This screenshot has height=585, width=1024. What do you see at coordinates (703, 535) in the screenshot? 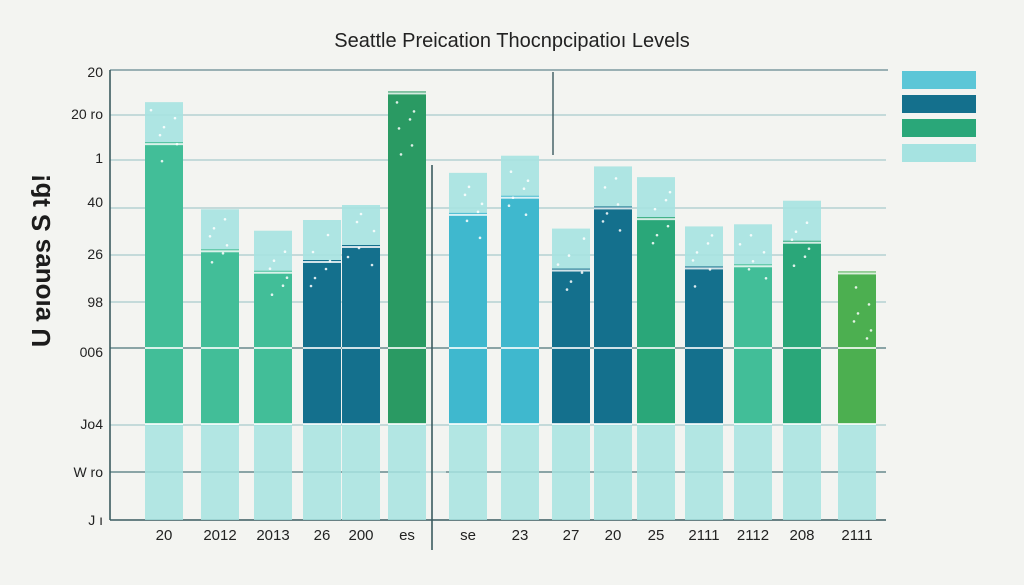
I see `x-tick-label: 2111` at bounding box center [703, 535].